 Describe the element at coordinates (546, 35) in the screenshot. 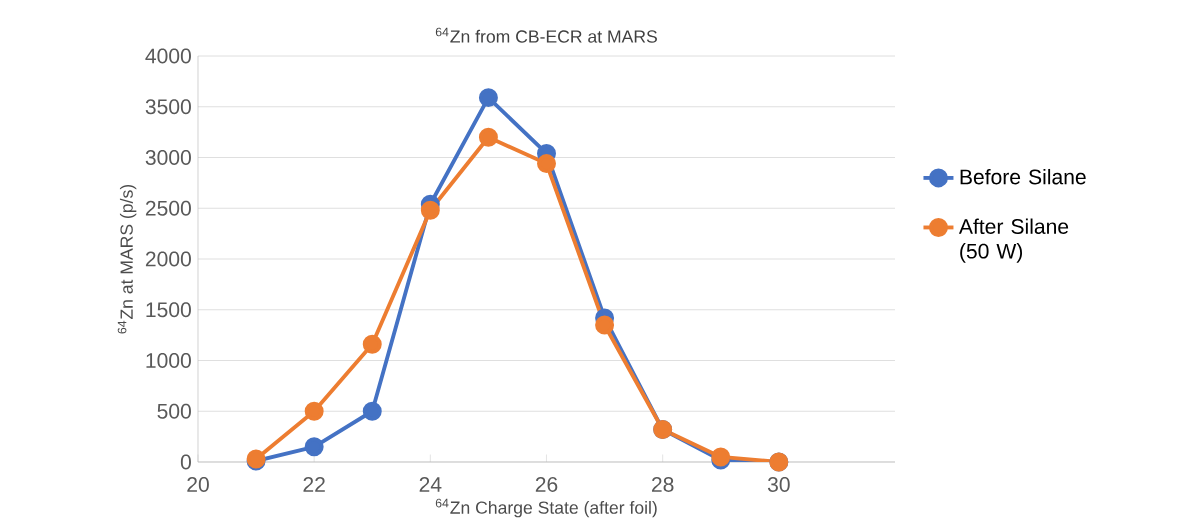

I see `chart-title: $^{64}$Zn from CB-ECR at MARS` at that location.